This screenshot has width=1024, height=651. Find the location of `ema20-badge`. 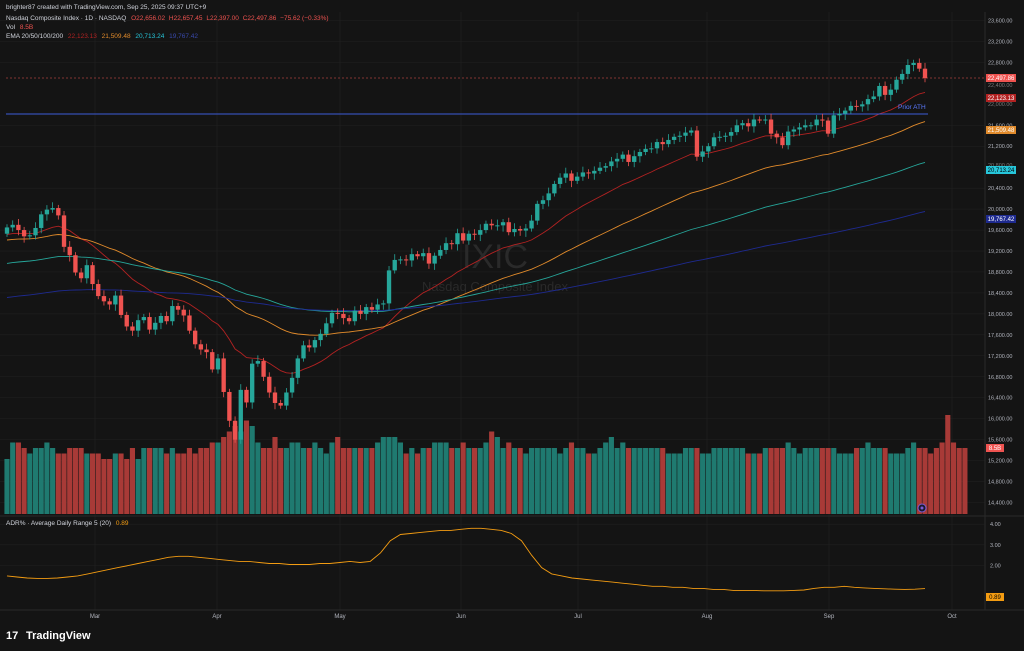

ema20-badge is located at coordinates (1001, 98).